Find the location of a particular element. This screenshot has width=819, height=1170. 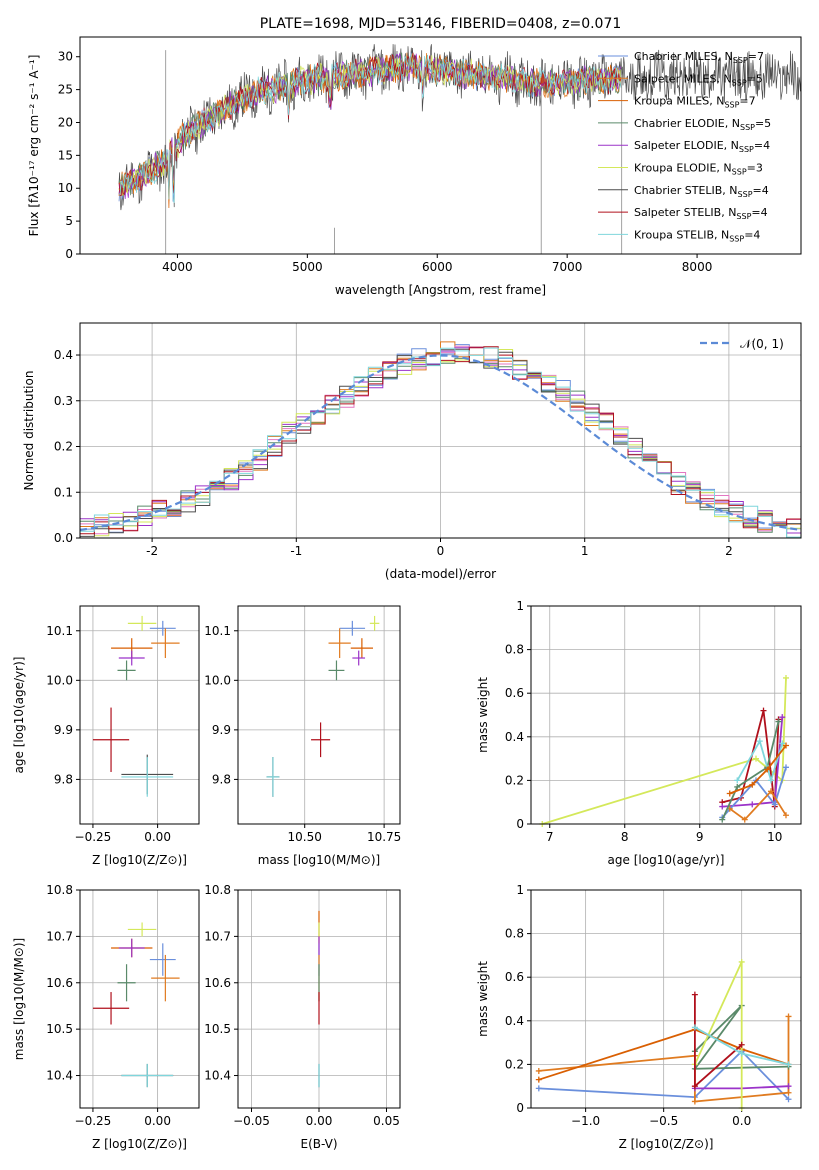

y-tick-label: 10.4 is located at coordinates (59, 1076).